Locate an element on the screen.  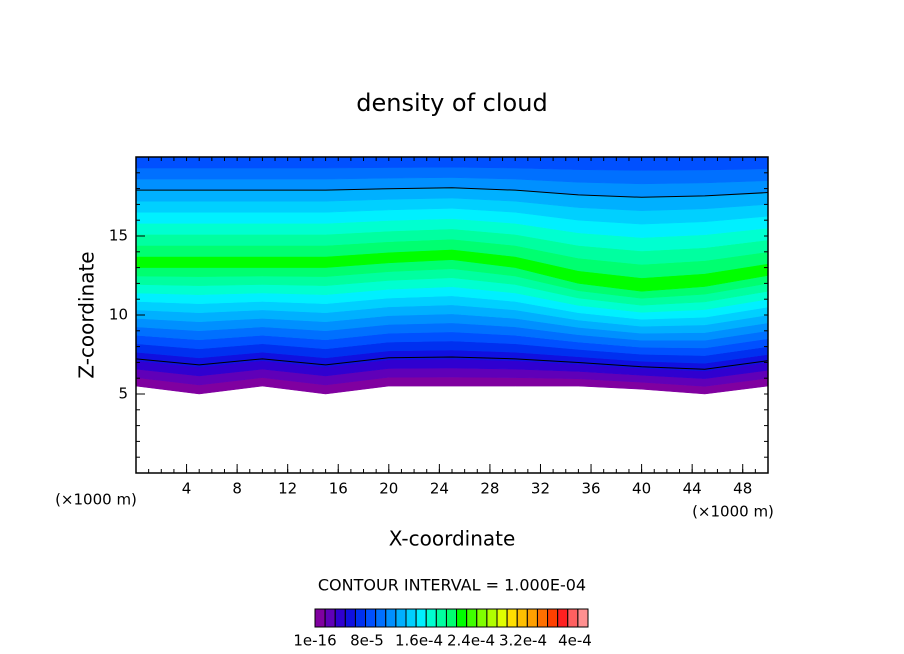
x-tick-label: 40 is located at coordinates (641, 489).